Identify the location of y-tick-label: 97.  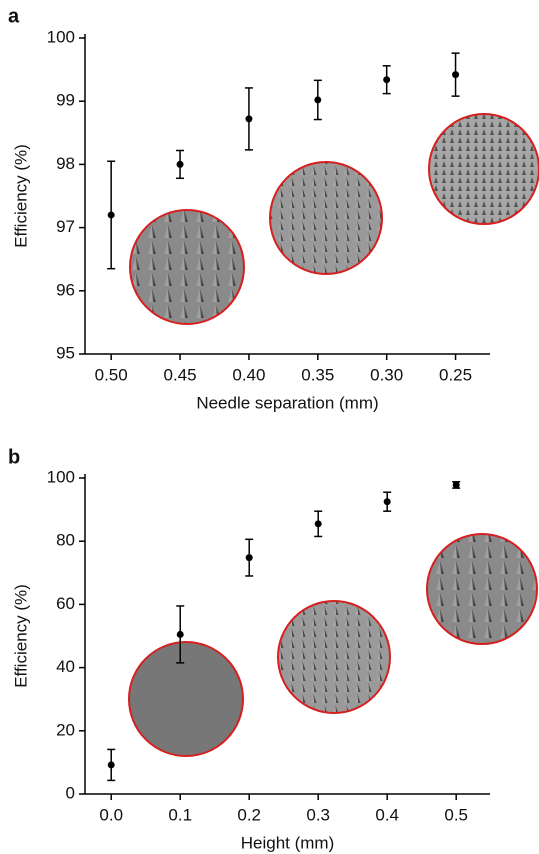
(65, 226).